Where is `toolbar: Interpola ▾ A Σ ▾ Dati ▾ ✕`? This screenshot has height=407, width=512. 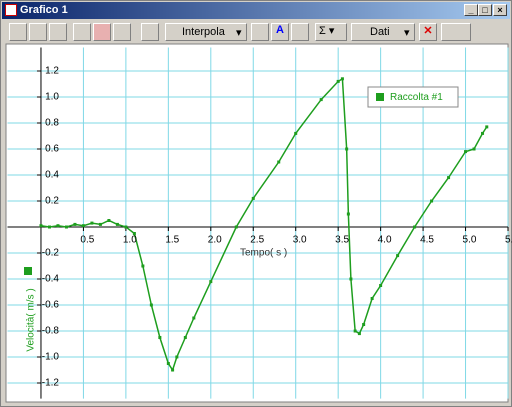
toolbar: Interpola ▾ A Σ ▾ Dati ▾ ✕ is located at coordinates (256, 32).